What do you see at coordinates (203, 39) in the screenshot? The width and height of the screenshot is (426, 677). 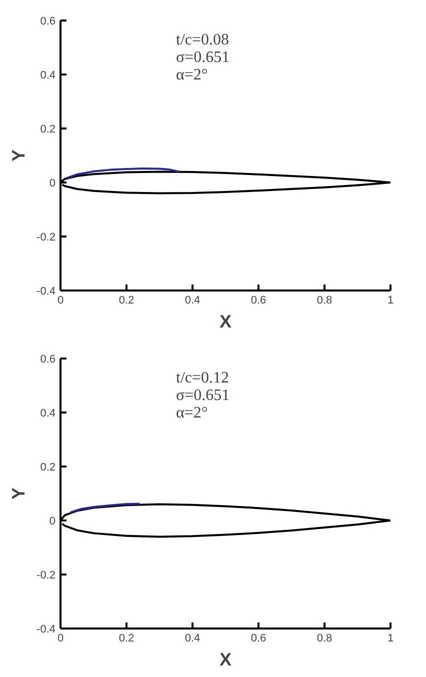 I see `annotation: t/c=0.08` at bounding box center [203, 39].